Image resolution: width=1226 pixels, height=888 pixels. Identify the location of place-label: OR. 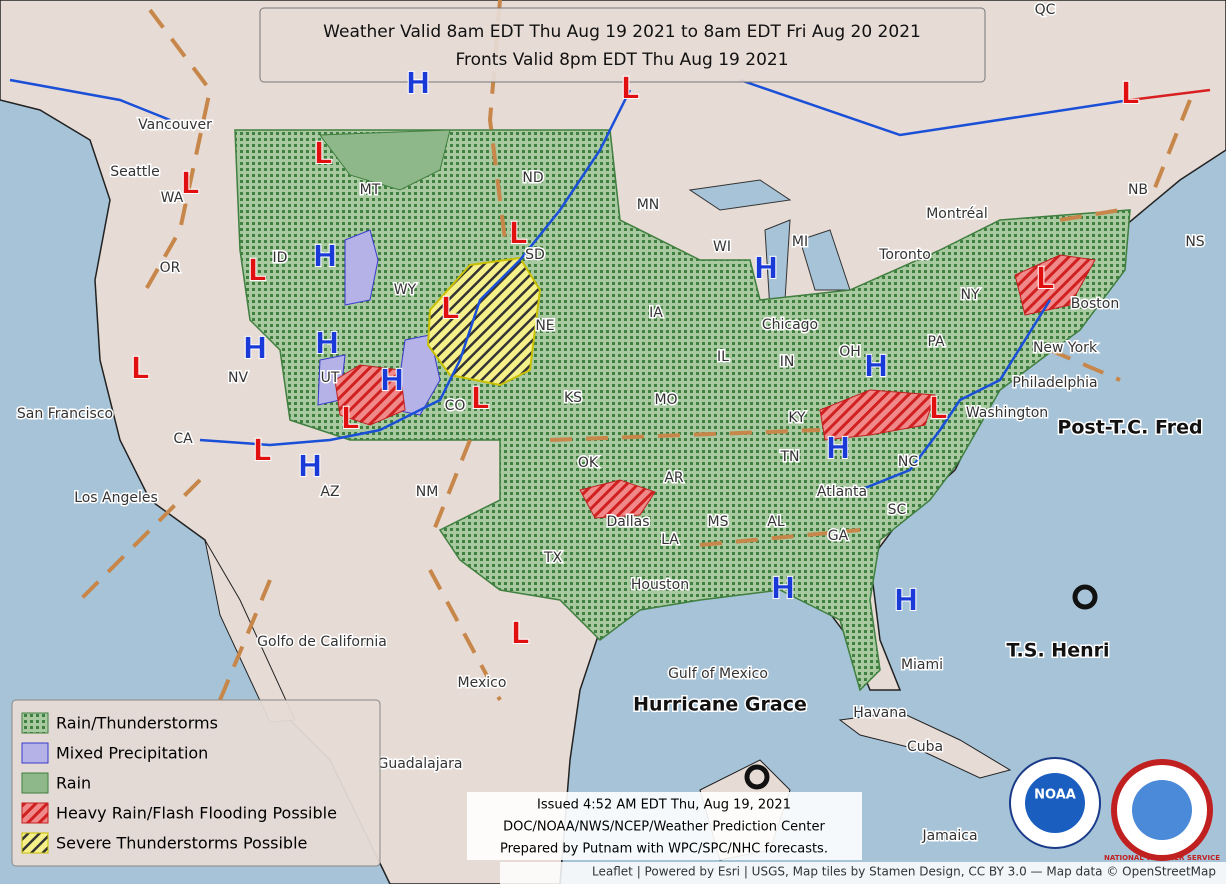
(170, 268).